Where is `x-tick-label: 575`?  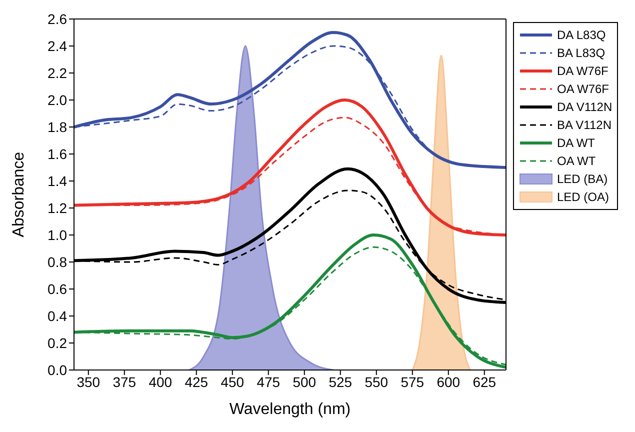 x-tick-label: 575 is located at coordinates (412, 382).